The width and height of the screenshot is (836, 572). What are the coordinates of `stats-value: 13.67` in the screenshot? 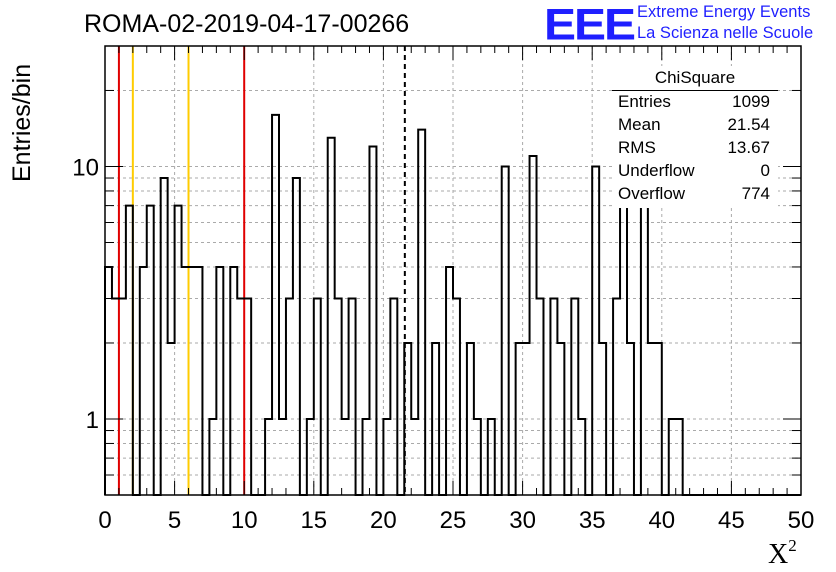 It's located at (748, 147).